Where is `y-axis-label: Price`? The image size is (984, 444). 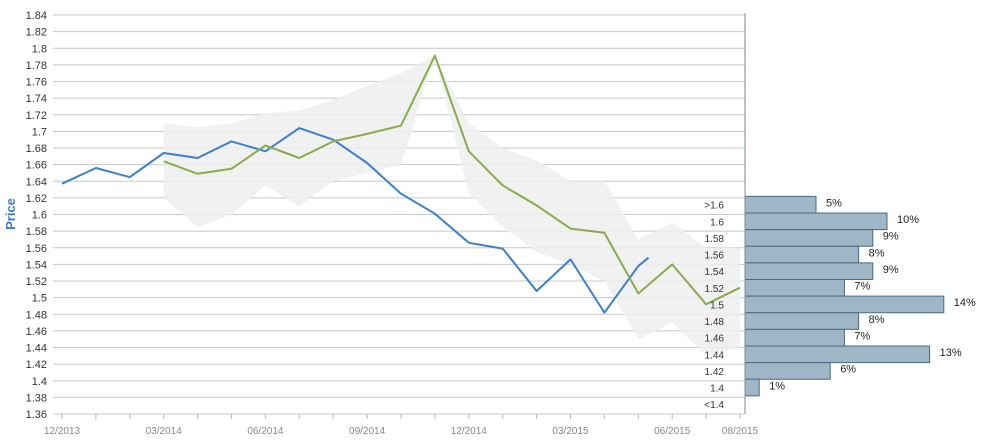 y-axis-label: Price is located at coordinates (10, 214).